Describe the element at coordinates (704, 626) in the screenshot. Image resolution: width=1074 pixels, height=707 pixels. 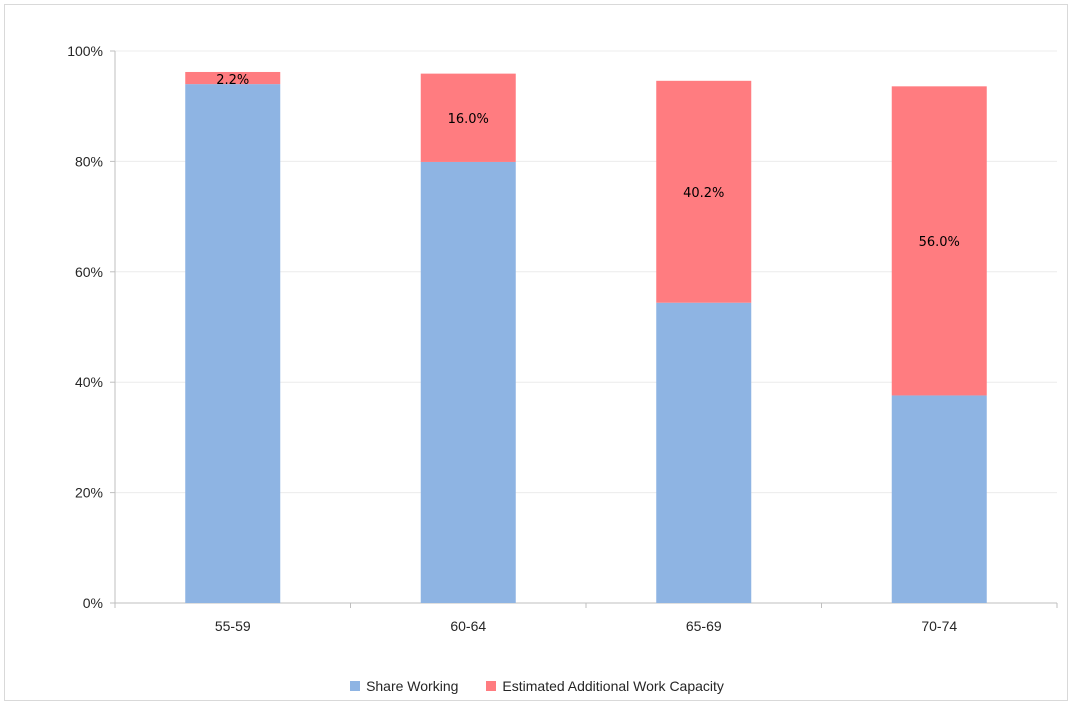
I see `x-tick-label: 65-69` at that location.